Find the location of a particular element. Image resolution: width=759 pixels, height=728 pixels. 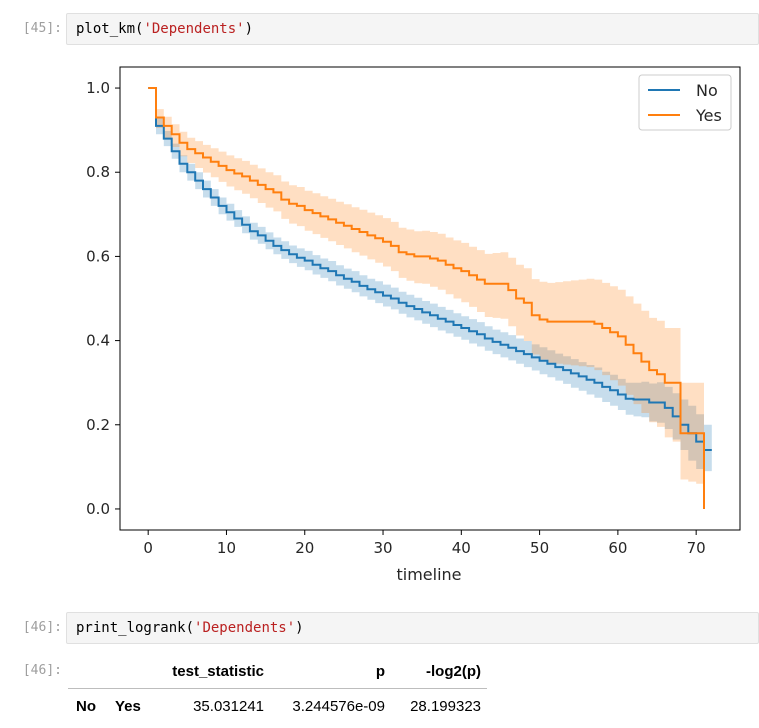

x-tick-label: 30 is located at coordinates (382, 548).